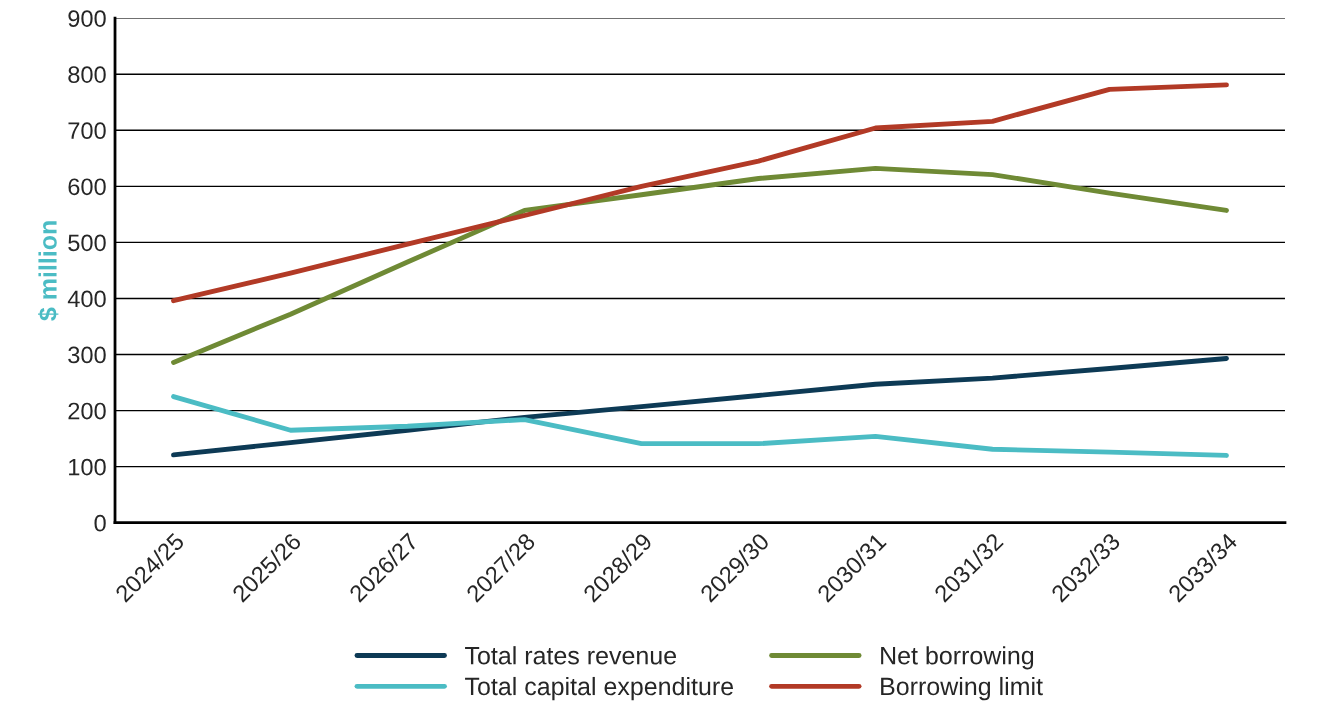  What do you see at coordinates (87, 355) in the screenshot?
I see `y-tick-label: 300` at bounding box center [87, 355].